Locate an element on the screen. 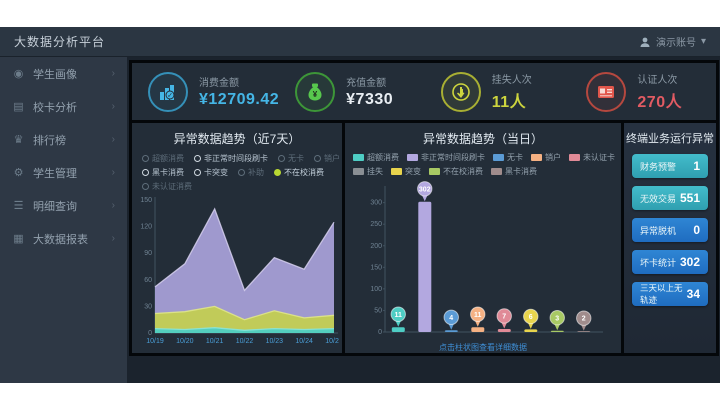  sidebar-item-detail-query: ☰ 明细查询 › is located at coordinates (63, 205).